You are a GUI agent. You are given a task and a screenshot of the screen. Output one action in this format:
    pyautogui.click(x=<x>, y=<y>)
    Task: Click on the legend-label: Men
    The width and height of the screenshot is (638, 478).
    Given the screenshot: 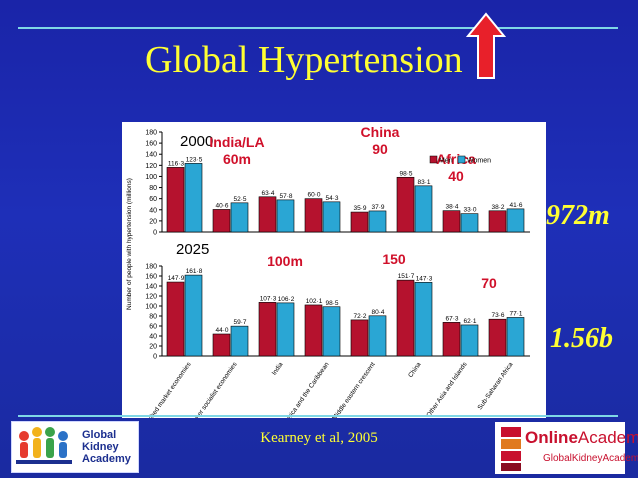 What is the action you would take?
    pyautogui.click(x=446, y=161)
    